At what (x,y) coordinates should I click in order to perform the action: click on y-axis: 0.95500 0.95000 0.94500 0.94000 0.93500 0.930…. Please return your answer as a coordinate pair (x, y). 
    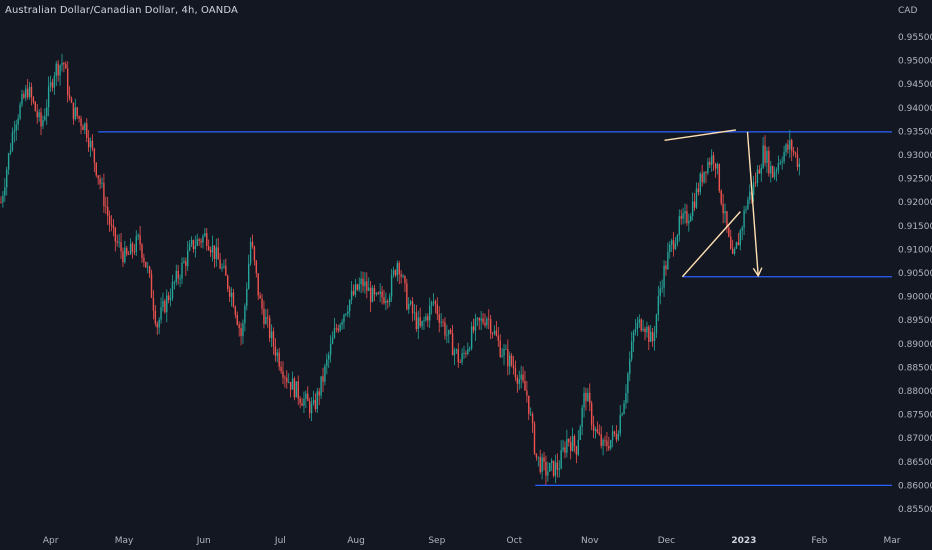
    Looking at the image, I should click on (915, 274).